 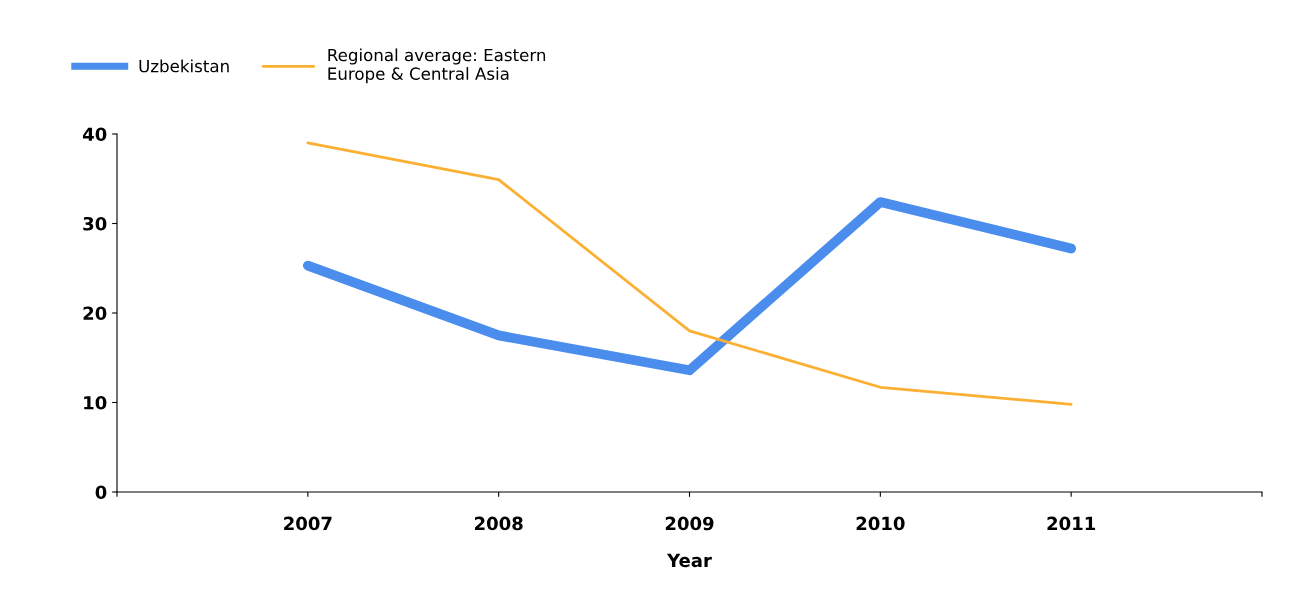 I want to click on y-tick-label: 20, so click(x=95, y=313).